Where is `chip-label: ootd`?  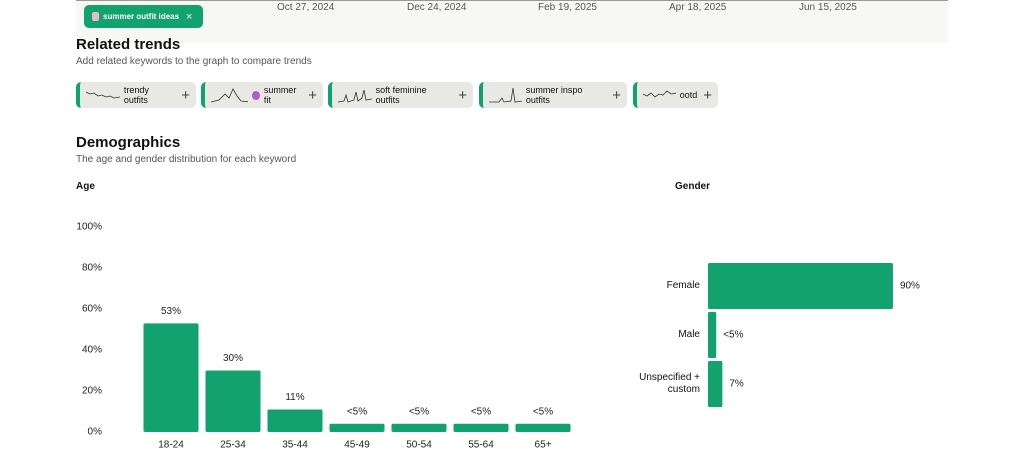
chip-label: ootd is located at coordinates (688, 95).